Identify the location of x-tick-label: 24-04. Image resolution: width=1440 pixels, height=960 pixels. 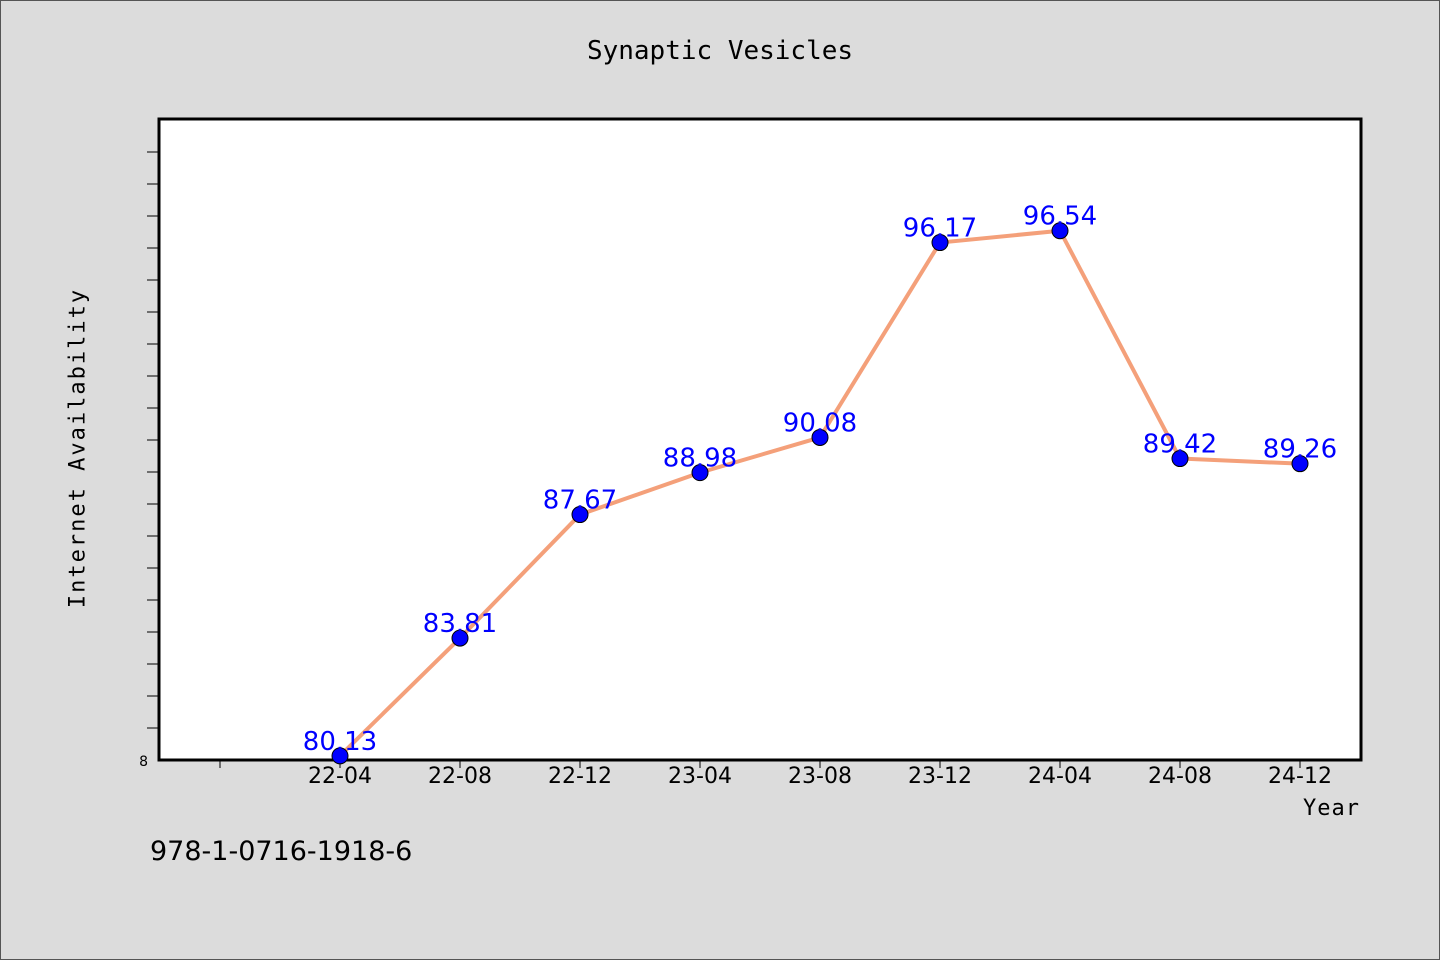
(1060, 776).